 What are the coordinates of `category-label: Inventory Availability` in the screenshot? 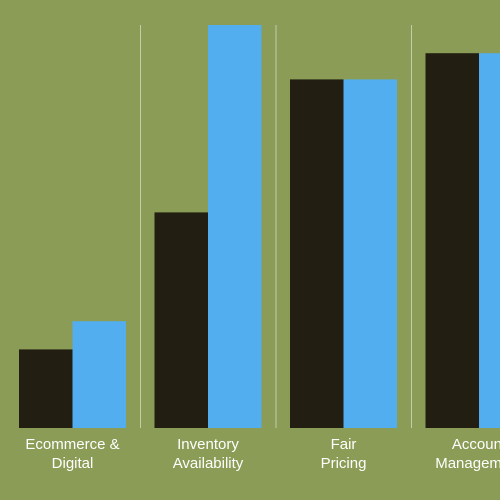 It's located at (208, 454).